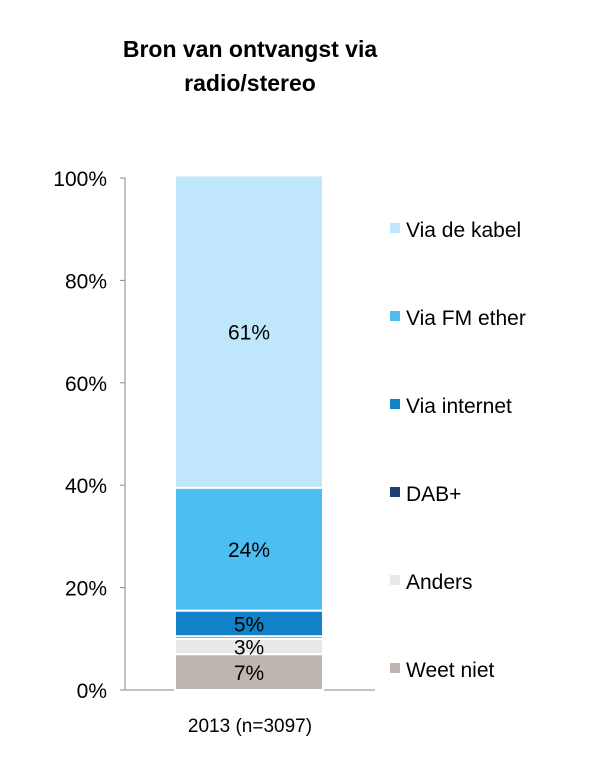  Describe the element at coordinates (92, 691) in the screenshot. I see `y-tick-label: 0%` at that location.